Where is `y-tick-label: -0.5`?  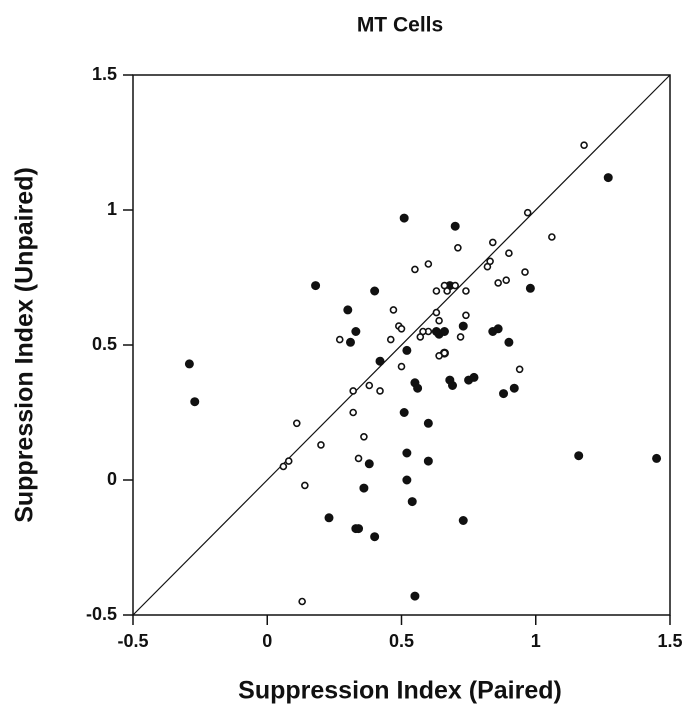
y-tick-label: -0.5 is located at coordinates (101, 614).